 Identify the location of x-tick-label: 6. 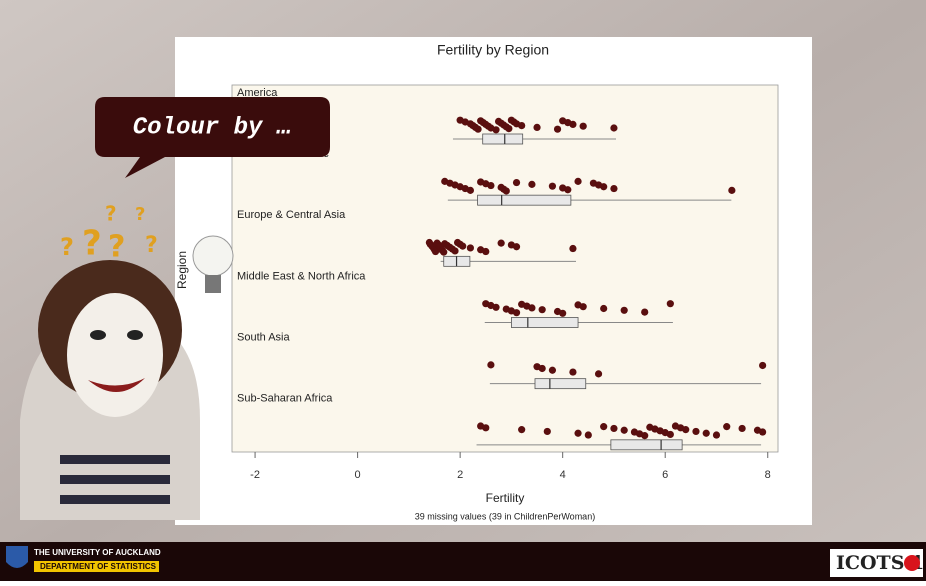
(665, 475).